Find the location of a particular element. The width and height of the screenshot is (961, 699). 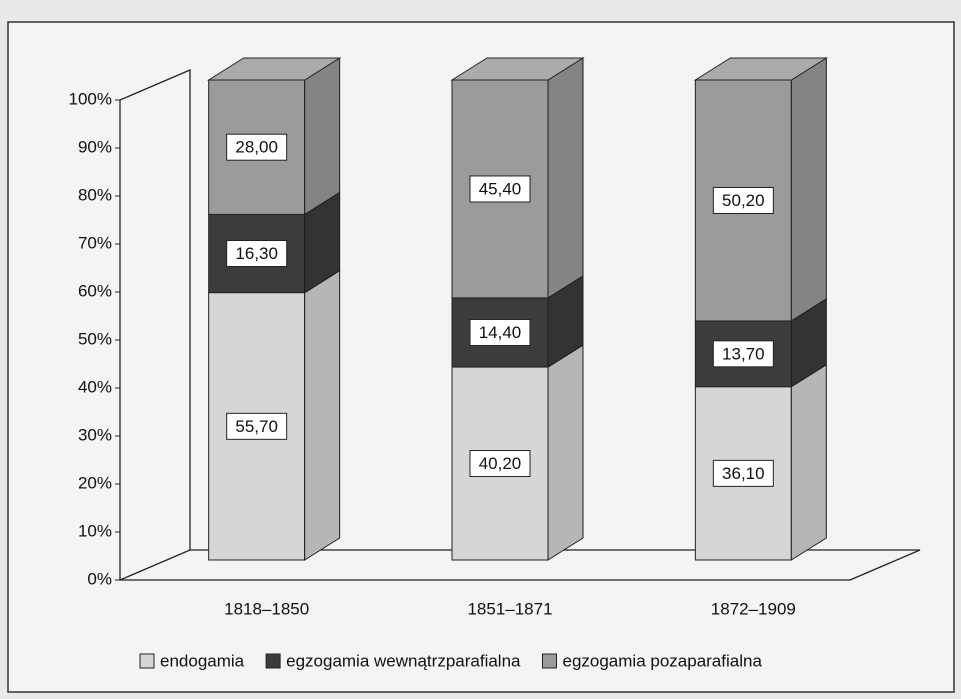

y-tick-label: 60% is located at coordinates (95, 290).